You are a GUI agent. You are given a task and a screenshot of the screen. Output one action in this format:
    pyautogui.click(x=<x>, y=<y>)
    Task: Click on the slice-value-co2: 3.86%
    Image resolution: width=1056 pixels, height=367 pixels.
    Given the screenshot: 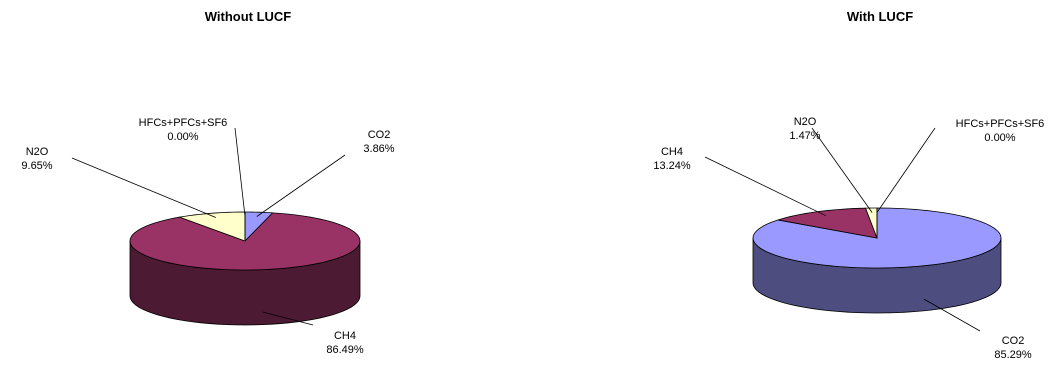 What is the action you would take?
    pyautogui.click(x=378, y=149)
    